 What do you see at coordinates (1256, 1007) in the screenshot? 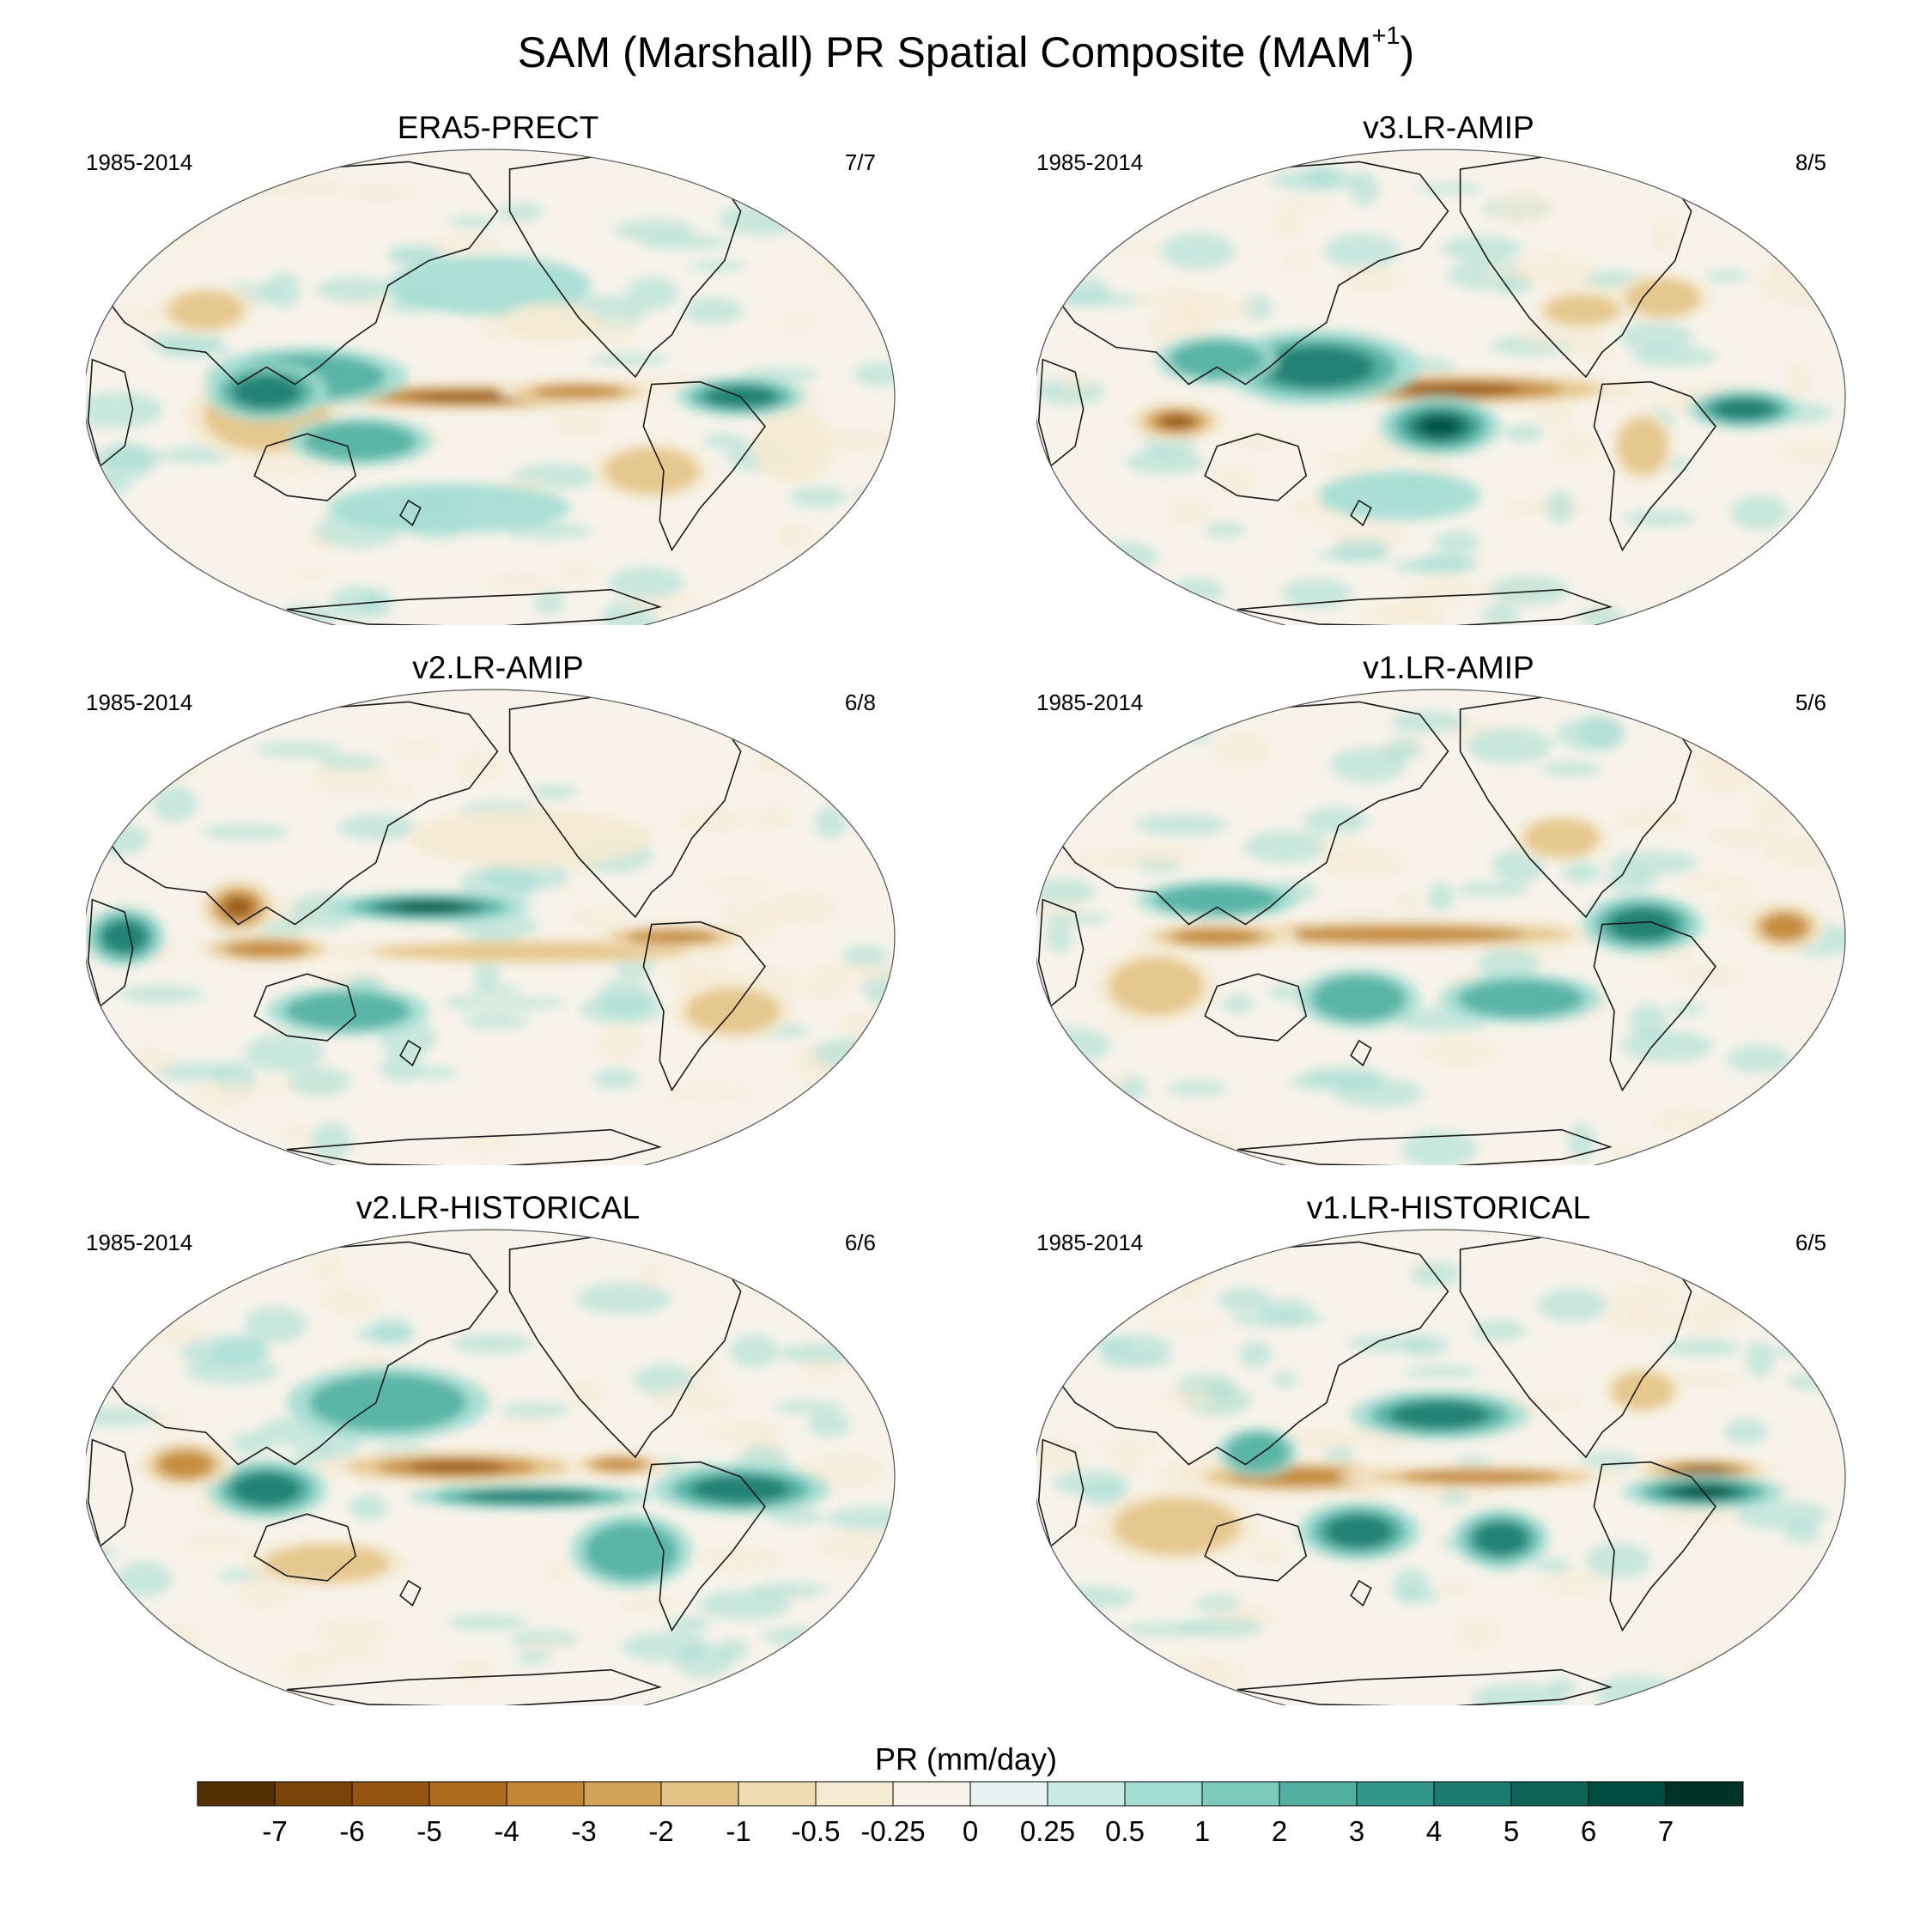
I see `coastline-australia` at bounding box center [1256, 1007].